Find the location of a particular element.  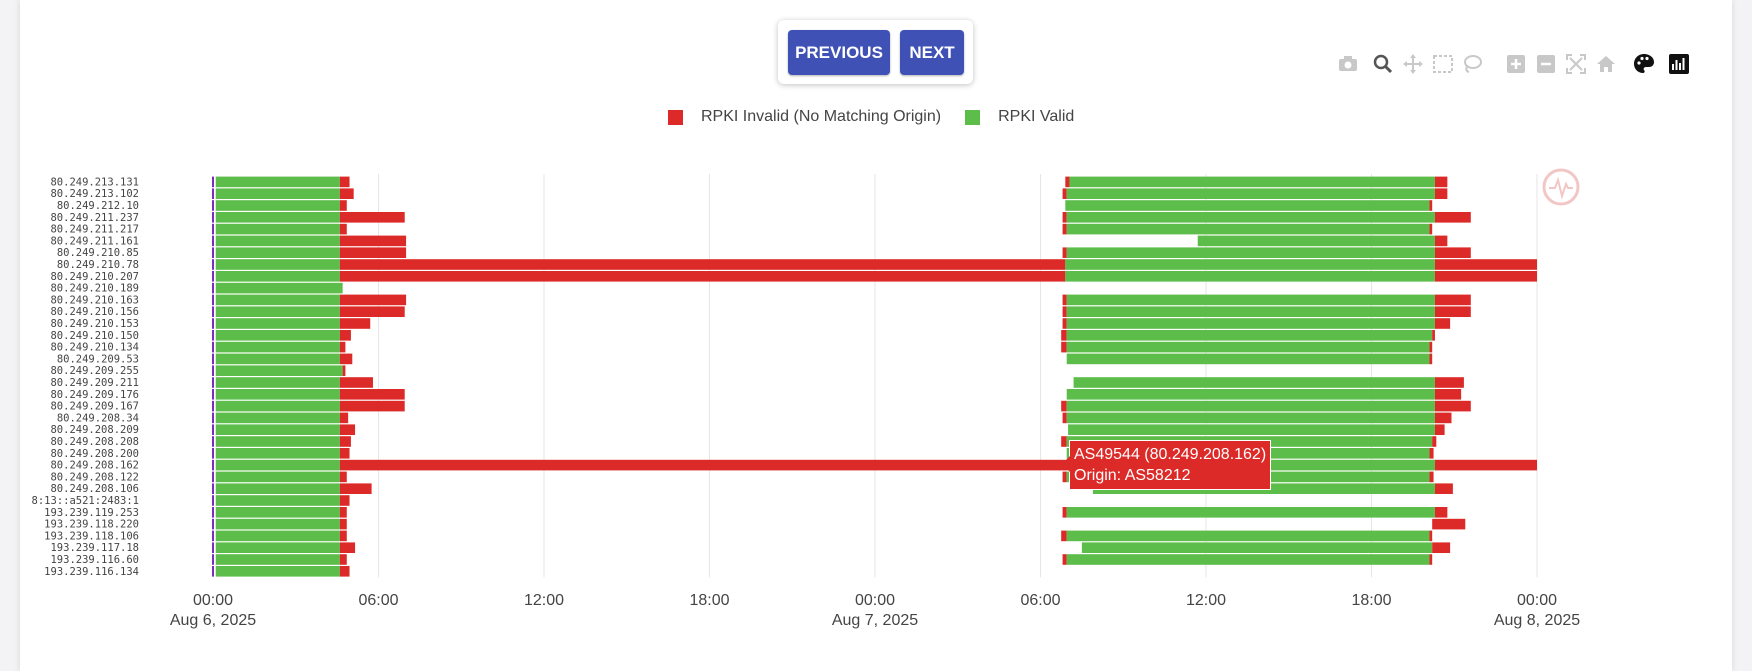

zoom-in-icon is located at coordinates (1516, 64).